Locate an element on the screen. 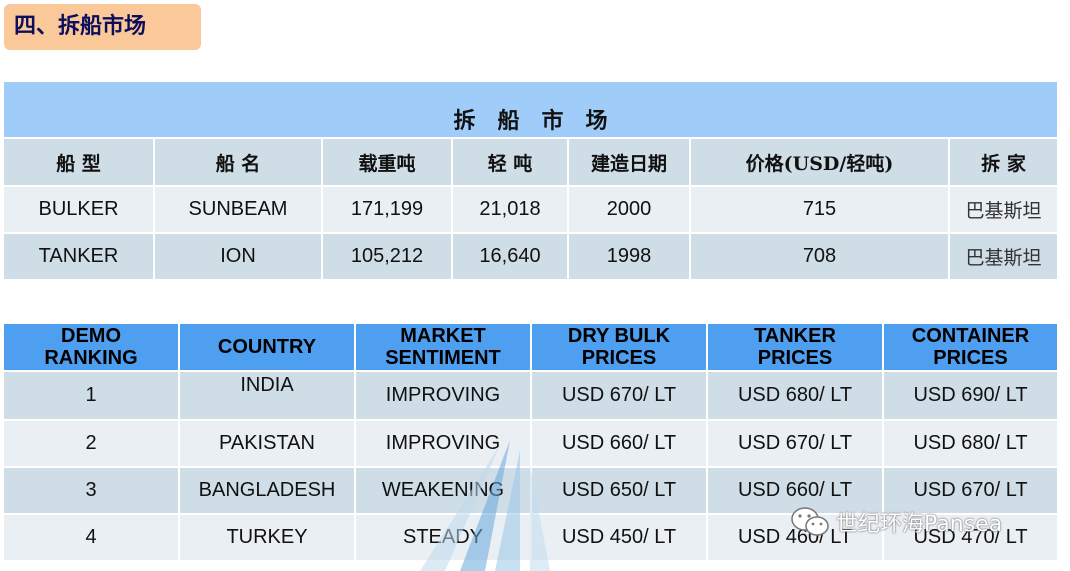  column-header-dry-bulk-prices: DRY BULK PRICES is located at coordinates (619, 347).